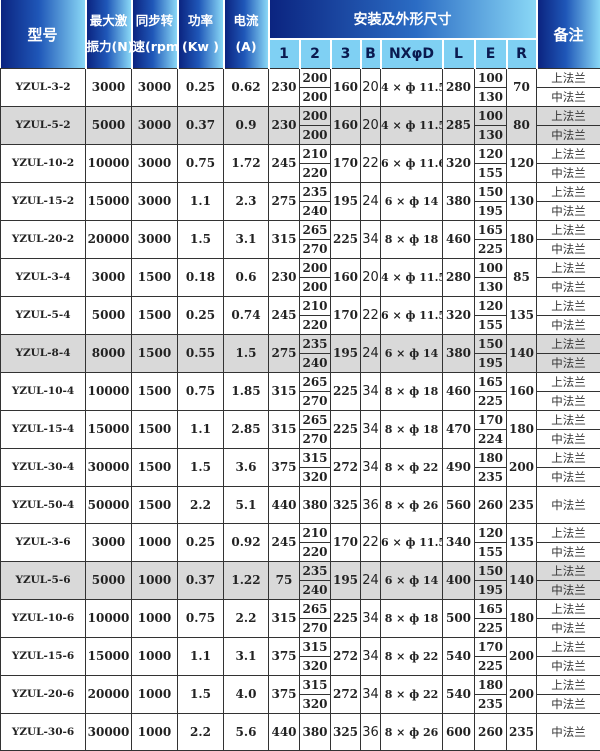 The image size is (600, 751). Describe the element at coordinates (491, 590) in the screenshot. I see `e-cell: 195` at that location.